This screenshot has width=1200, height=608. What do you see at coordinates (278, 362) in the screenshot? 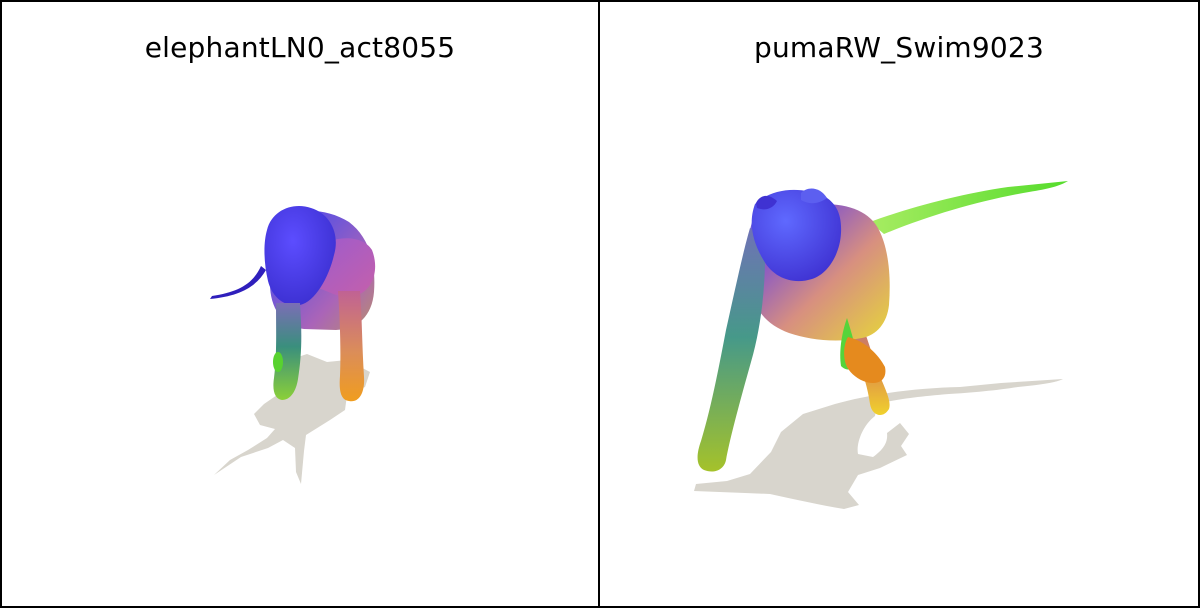
I see `elephant-green-foot` at bounding box center [278, 362].